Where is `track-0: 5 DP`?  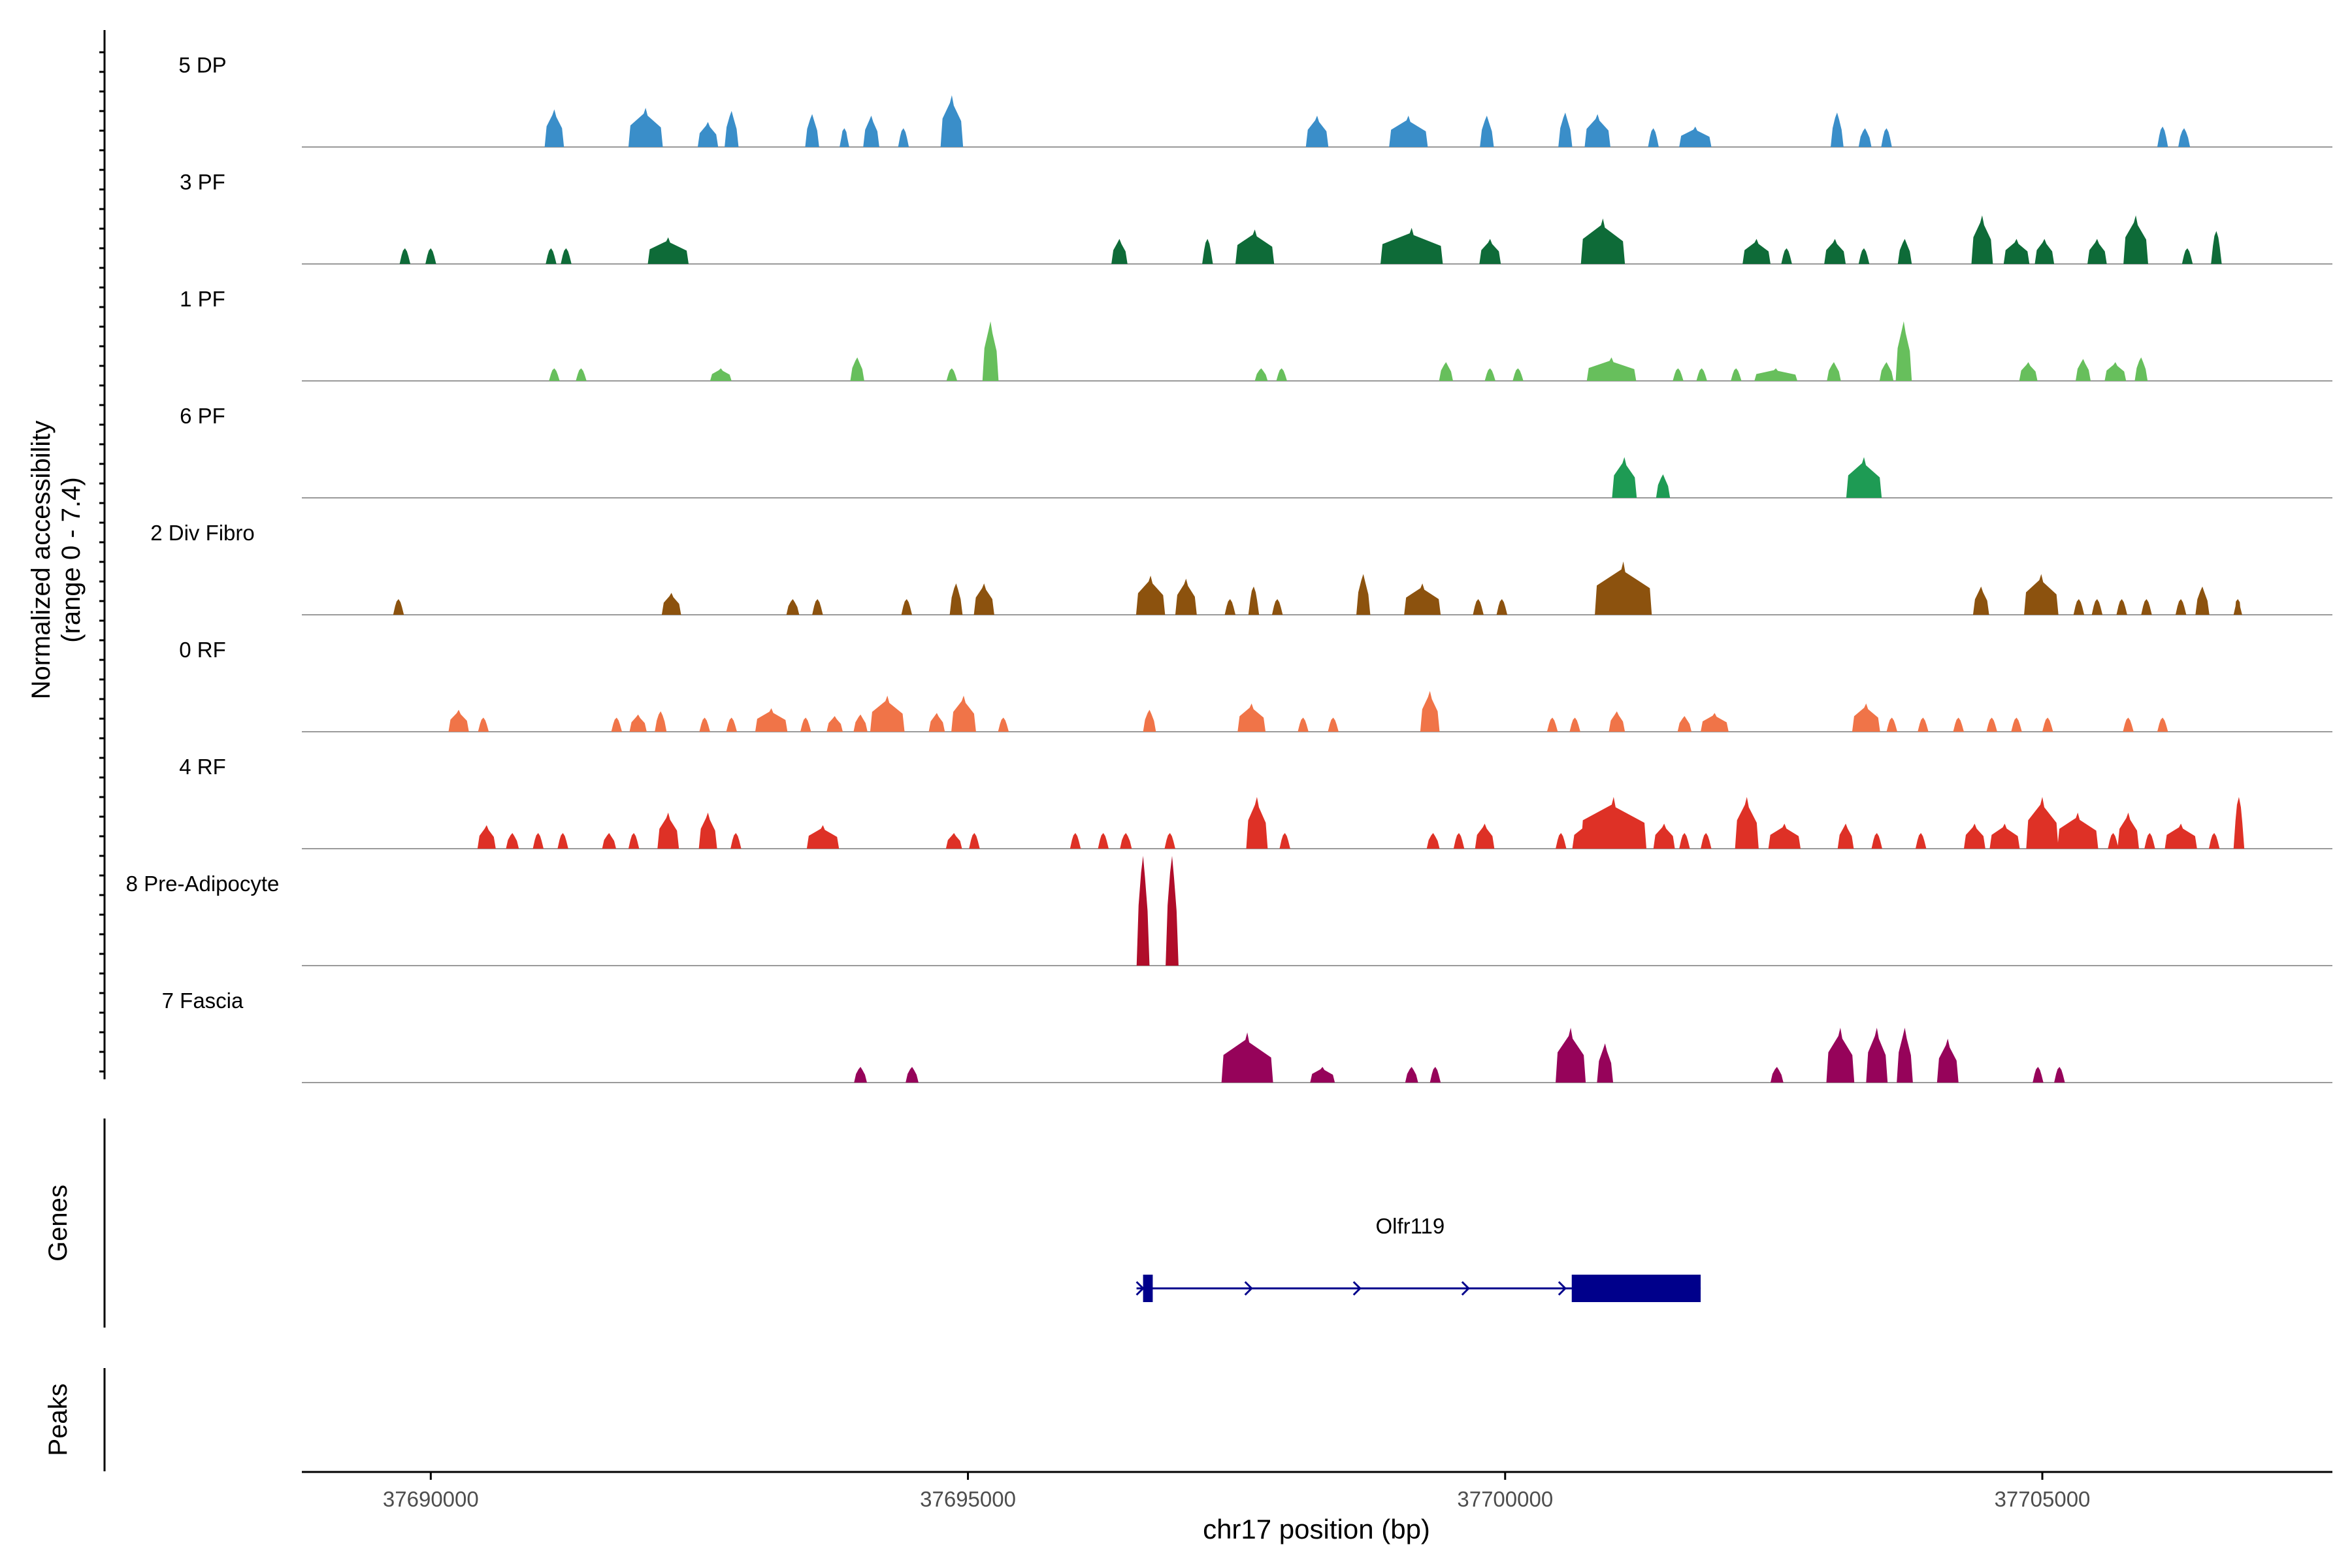 track-0: 5 DP is located at coordinates (1255, 100).